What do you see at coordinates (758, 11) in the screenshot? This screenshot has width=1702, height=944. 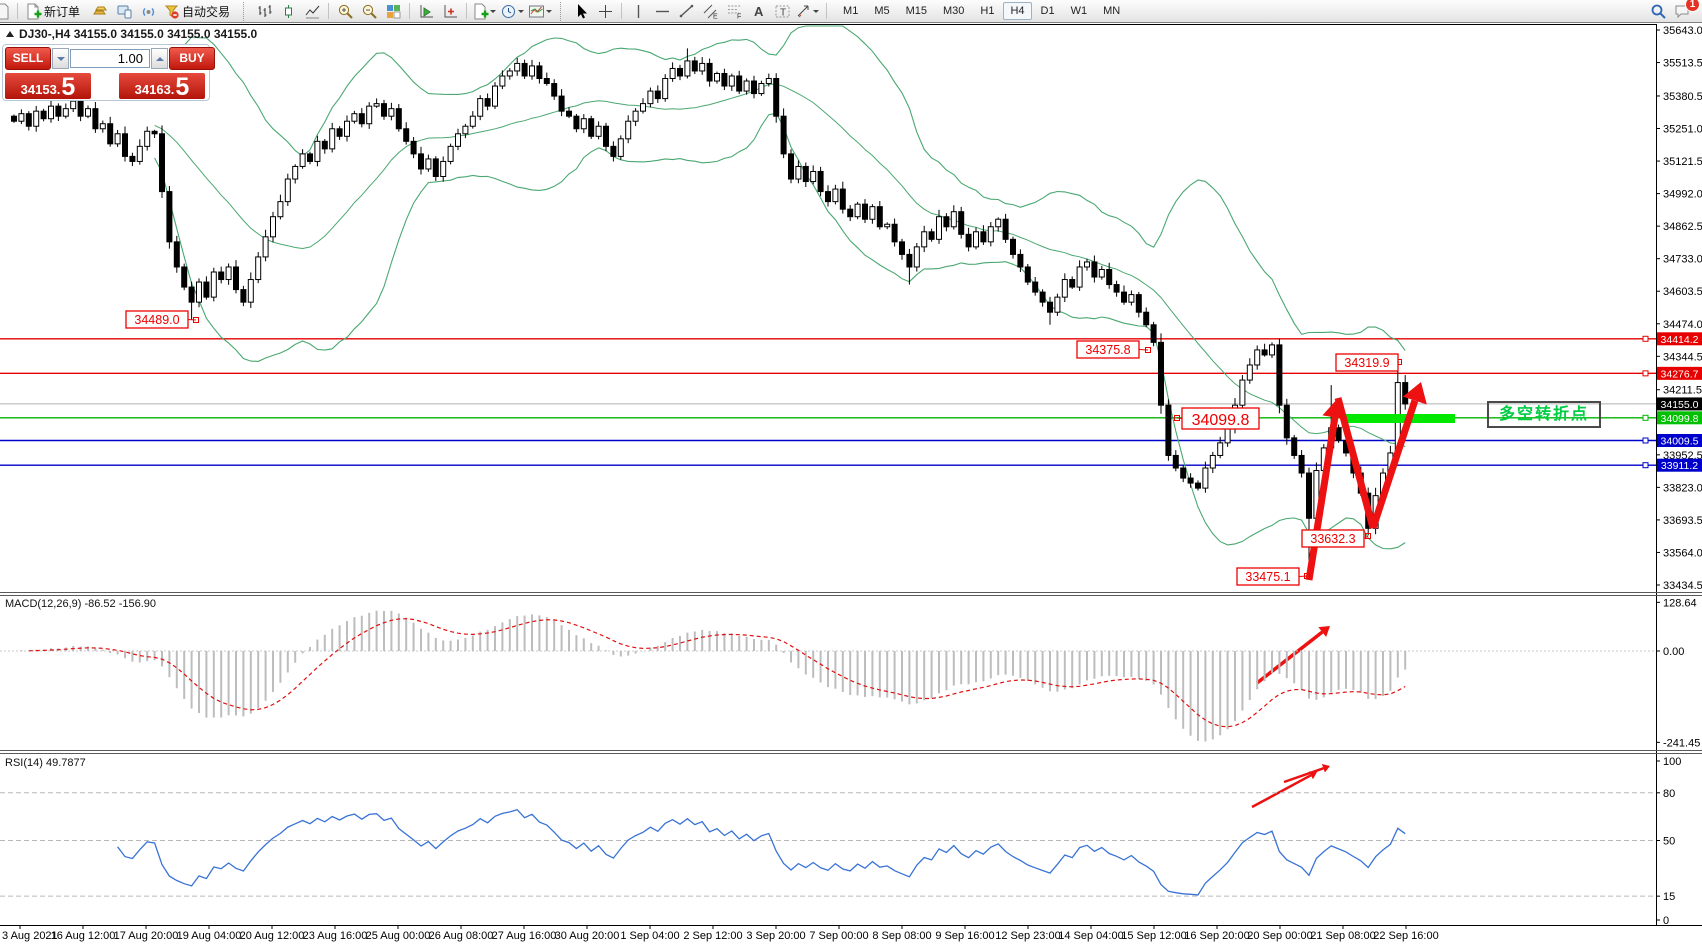 I see `text-tool: A` at bounding box center [758, 11].